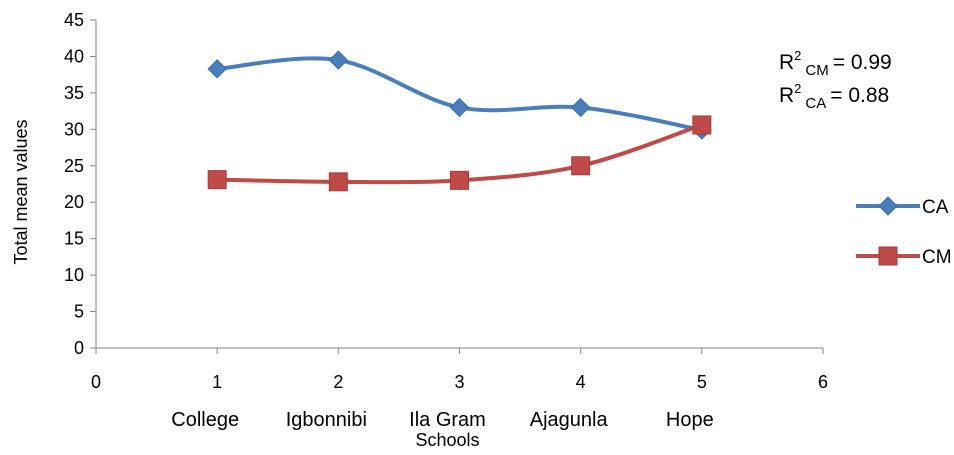  I want to click on x-tick-label: 4, so click(581, 382).